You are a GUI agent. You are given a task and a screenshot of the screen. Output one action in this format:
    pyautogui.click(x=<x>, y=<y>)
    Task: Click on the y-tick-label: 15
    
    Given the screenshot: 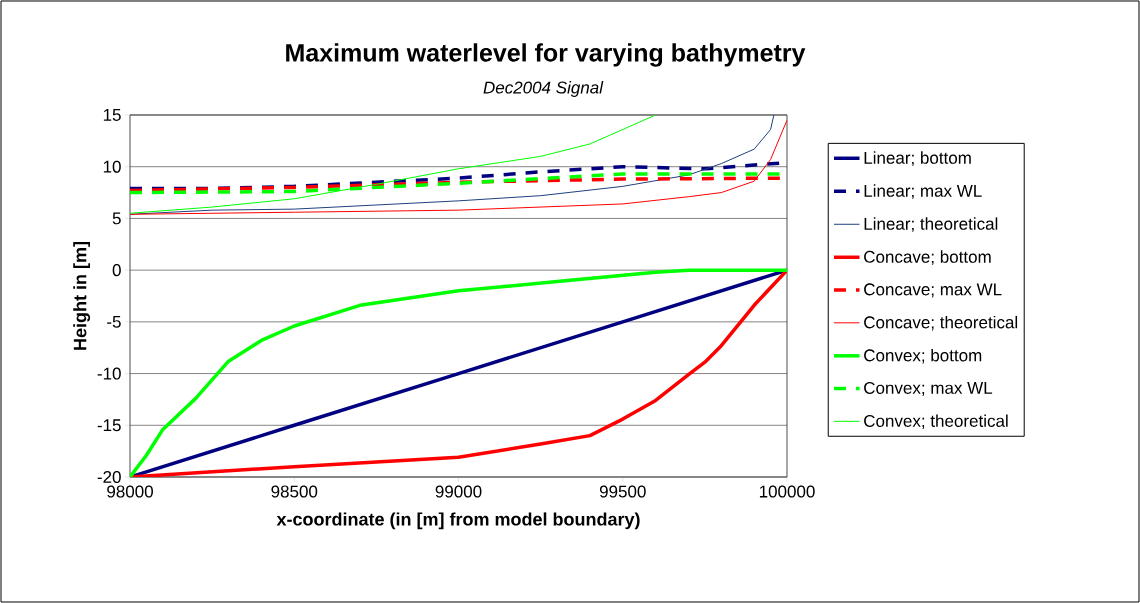 What is the action you would take?
    pyautogui.click(x=112, y=115)
    